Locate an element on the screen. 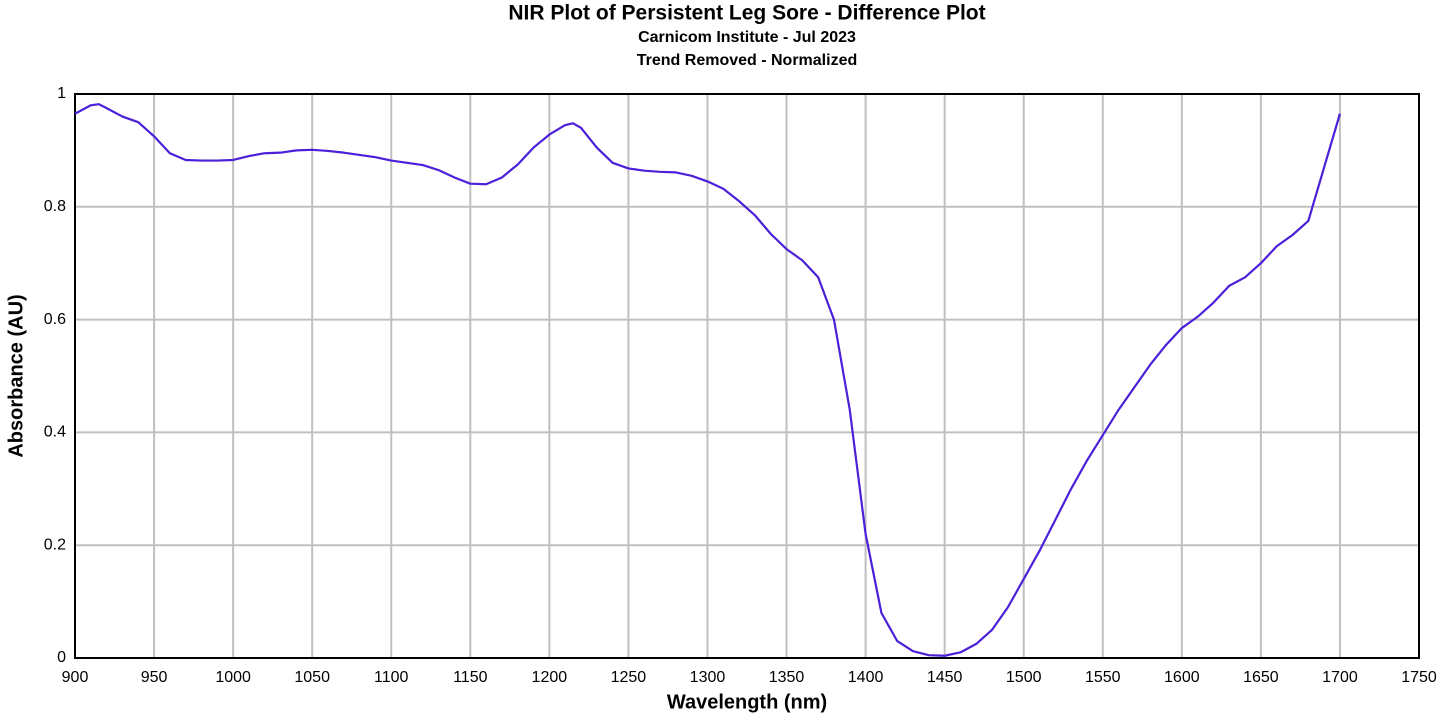  x-tick-label: 1650 is located at coordinates (1261, 677).